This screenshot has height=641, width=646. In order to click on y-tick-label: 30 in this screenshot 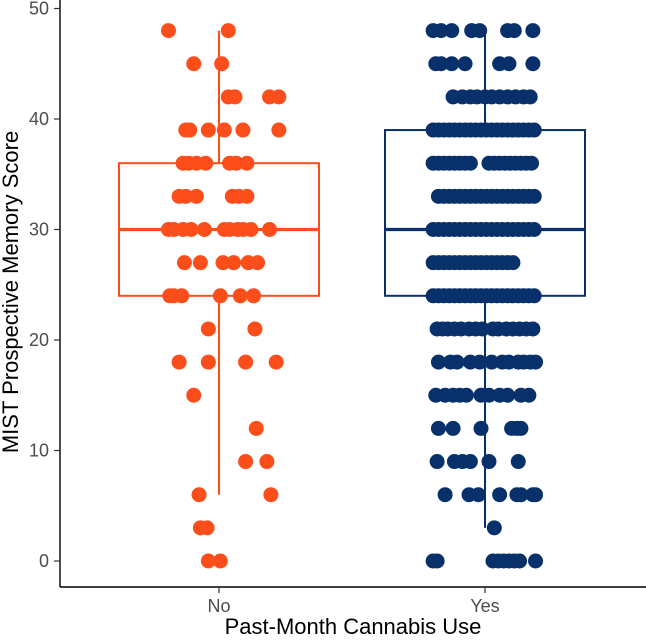, I will do `click(39, 230)`.